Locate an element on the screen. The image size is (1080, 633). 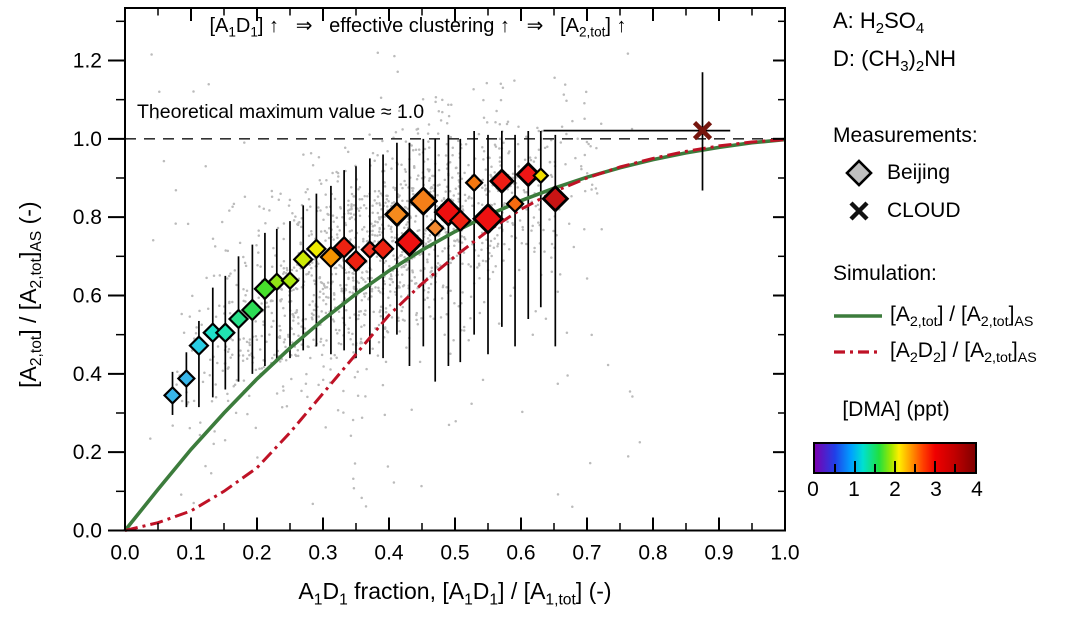
legend-item-cloud: CLOUD is located at coordinates (902, 211).